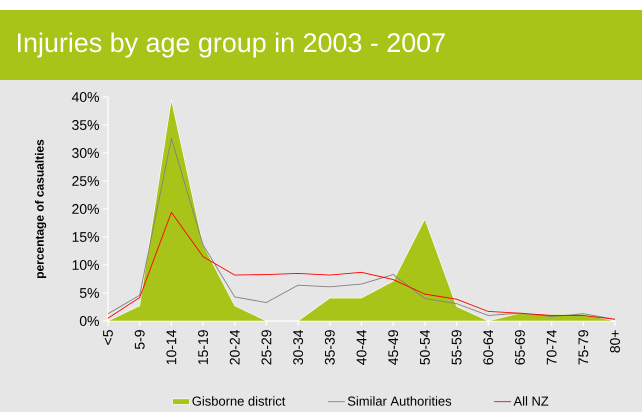 The width and height of the screenshot is (642, 412). Describe the element at coordinates (400, 401) in the screenshot. I see `legend-label: Similar Authorities` at that location.